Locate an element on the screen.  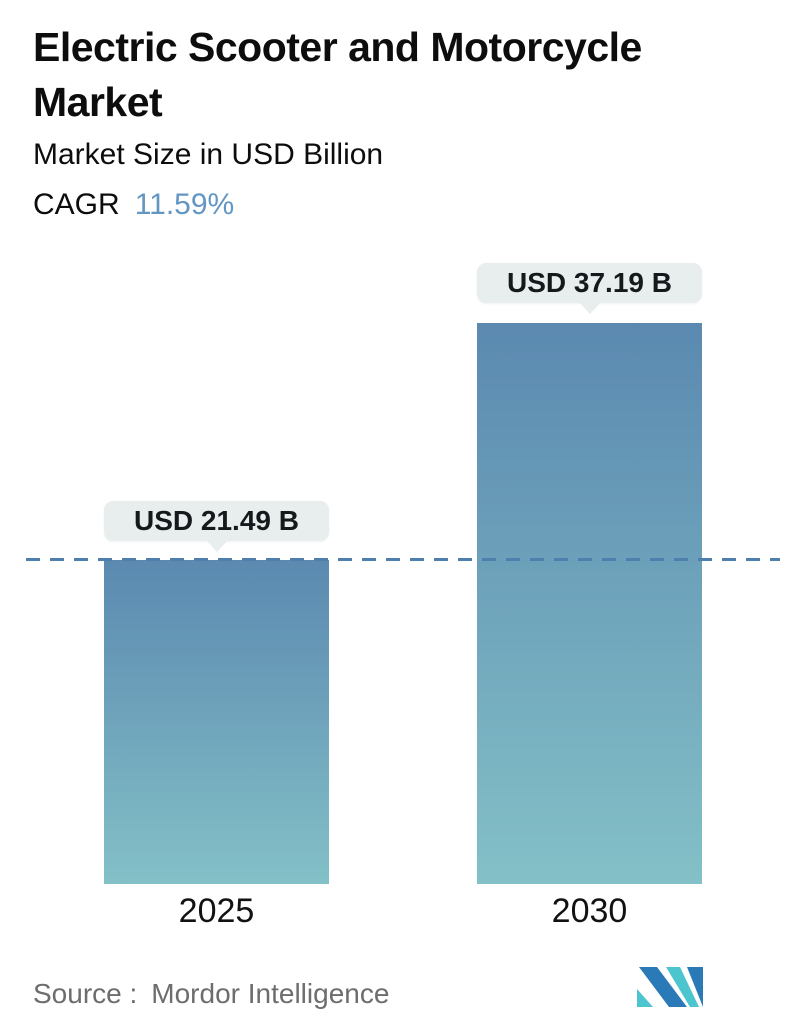
source-label: Source : is located at coordinates (85, 993).